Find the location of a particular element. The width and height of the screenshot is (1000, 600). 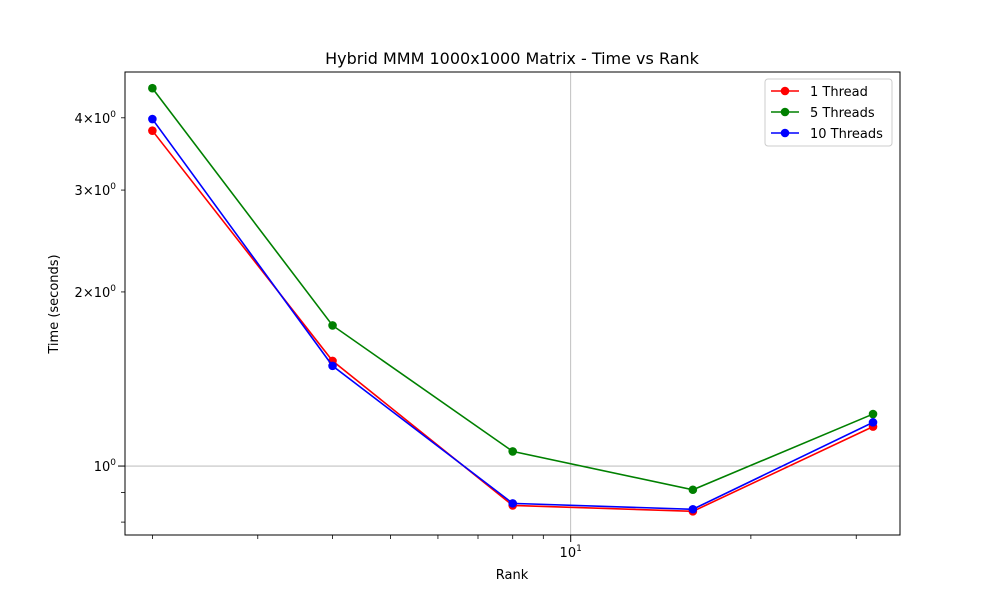

legend-box is located at coordinates (828, 112).